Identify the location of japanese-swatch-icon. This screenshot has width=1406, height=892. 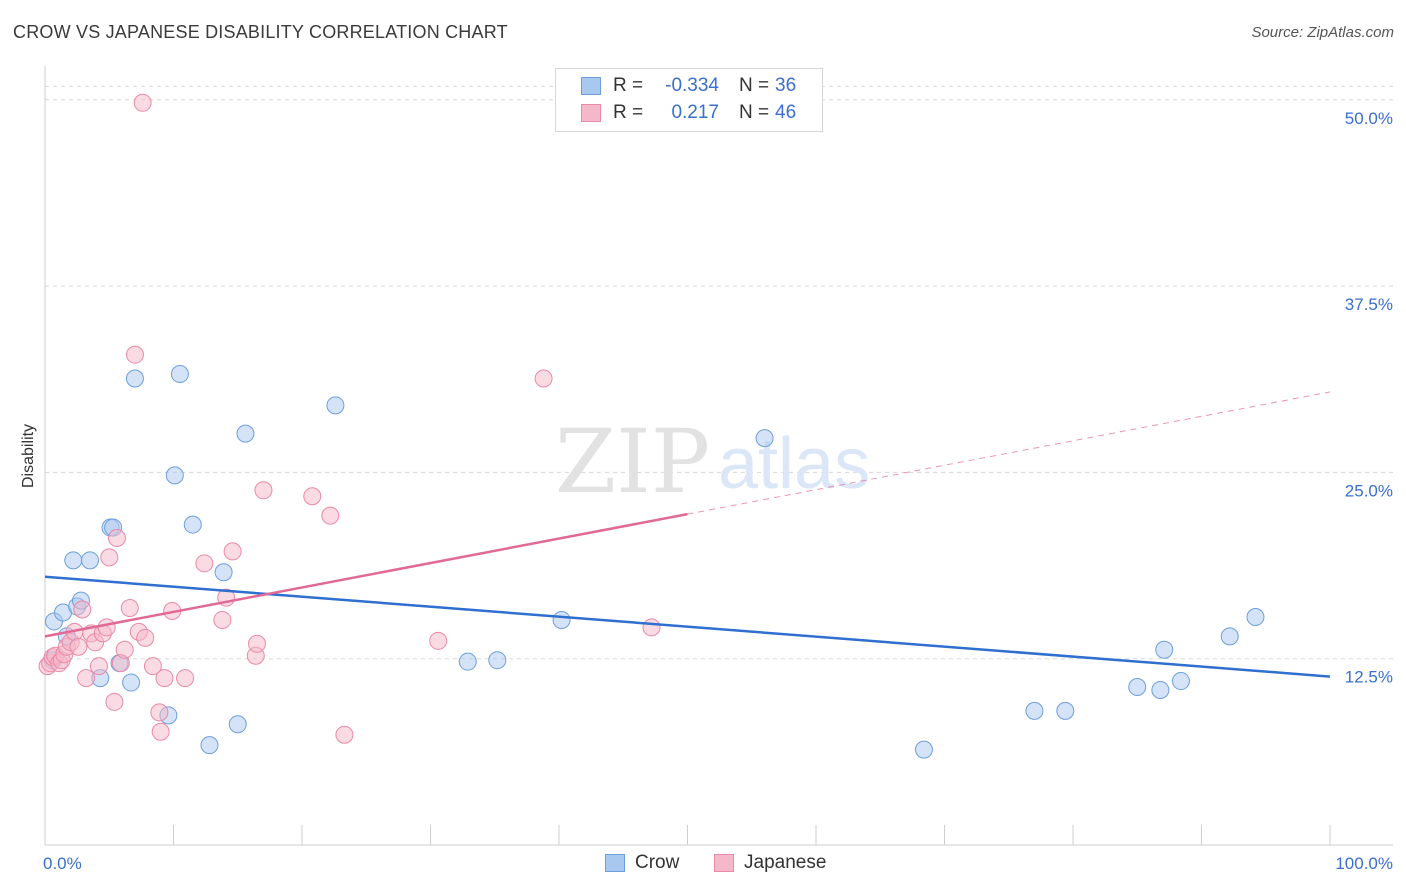
(591, 113).